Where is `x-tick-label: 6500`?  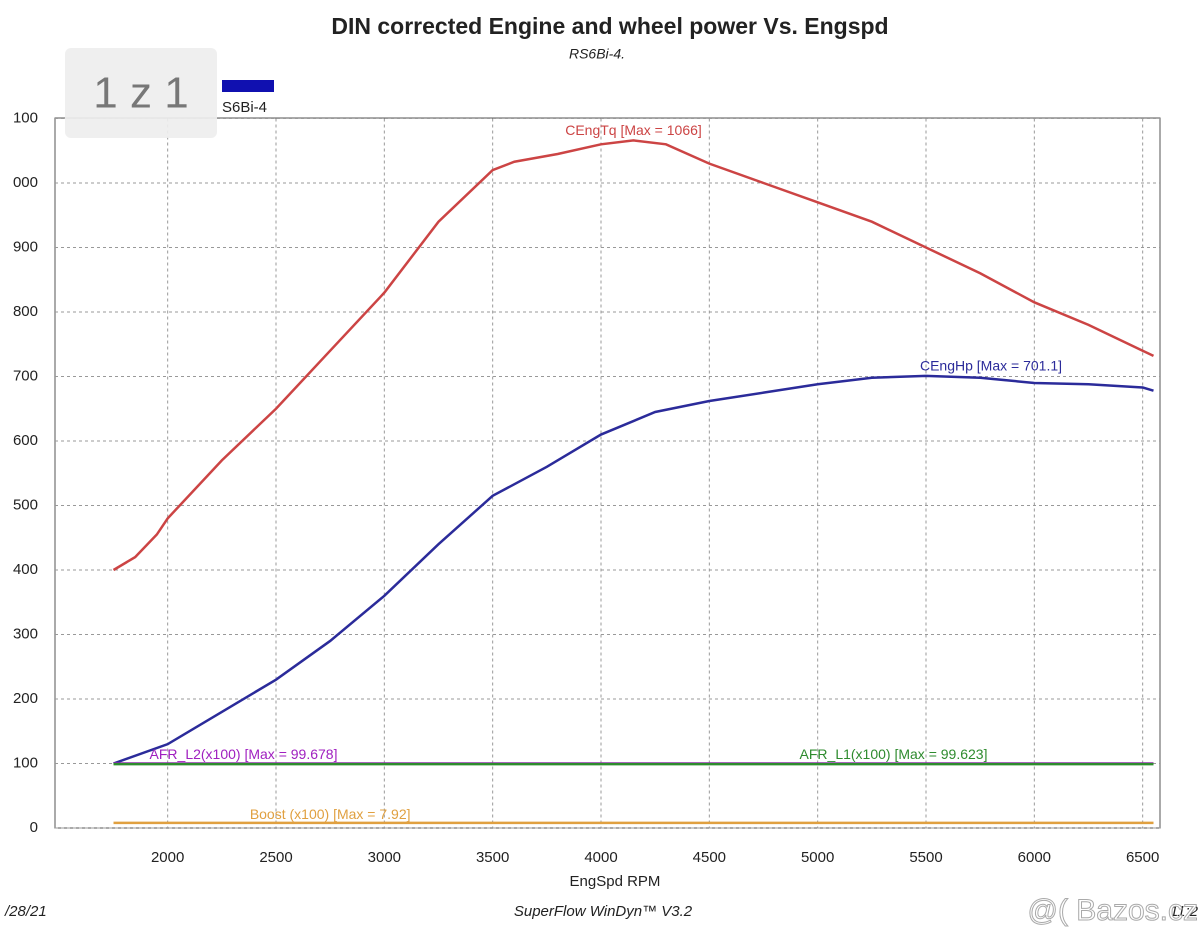 x-tick-label: 6500 is located at coordinates (1142, 857).